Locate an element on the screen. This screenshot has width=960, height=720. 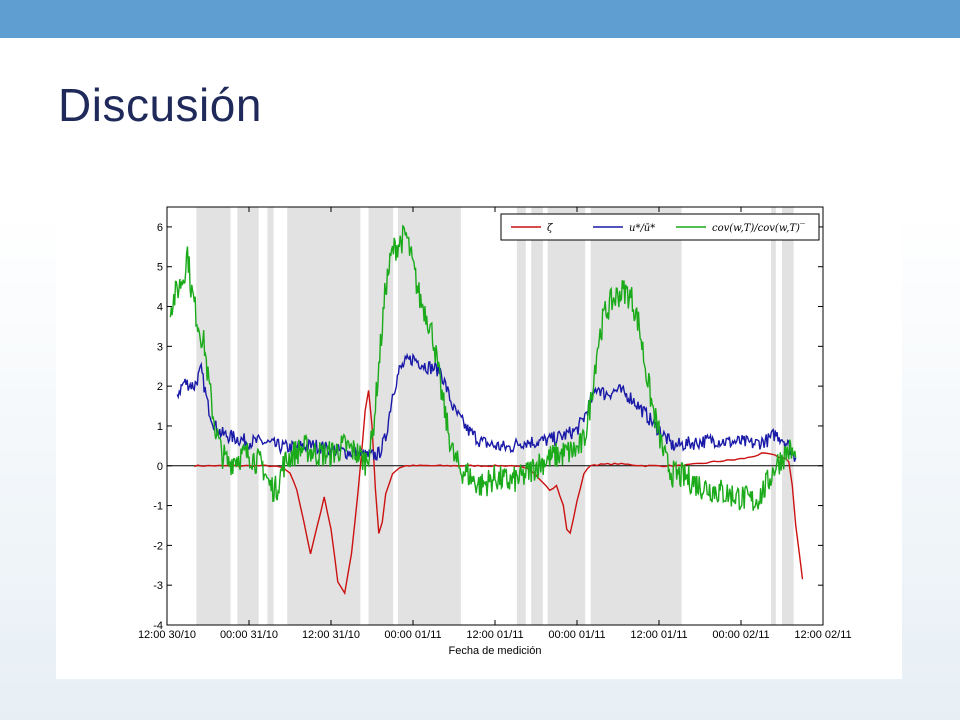
x-axis-label: Fecha de medición is located at coordinates (495, 651).